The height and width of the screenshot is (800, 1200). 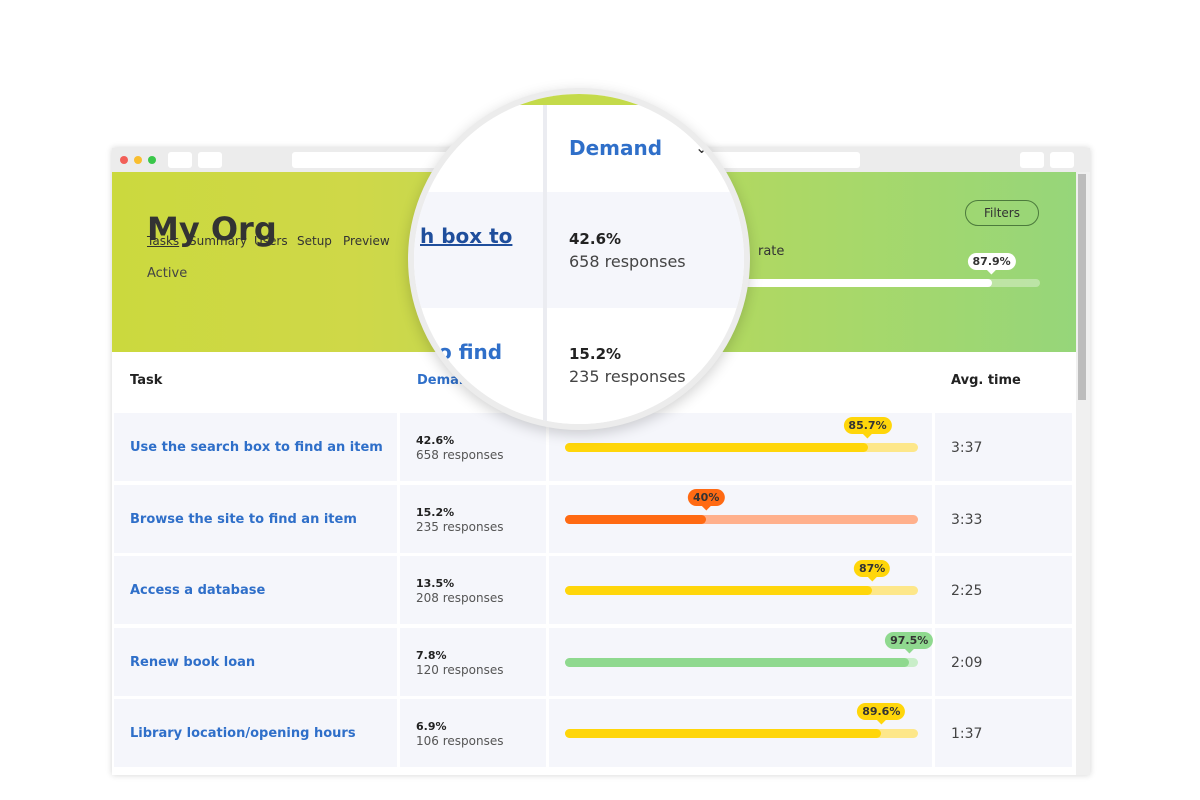 What do you see at coordinates (872, 571) in the screenshot?
I see `success-label: 87%` at bounding box center [872, 571].